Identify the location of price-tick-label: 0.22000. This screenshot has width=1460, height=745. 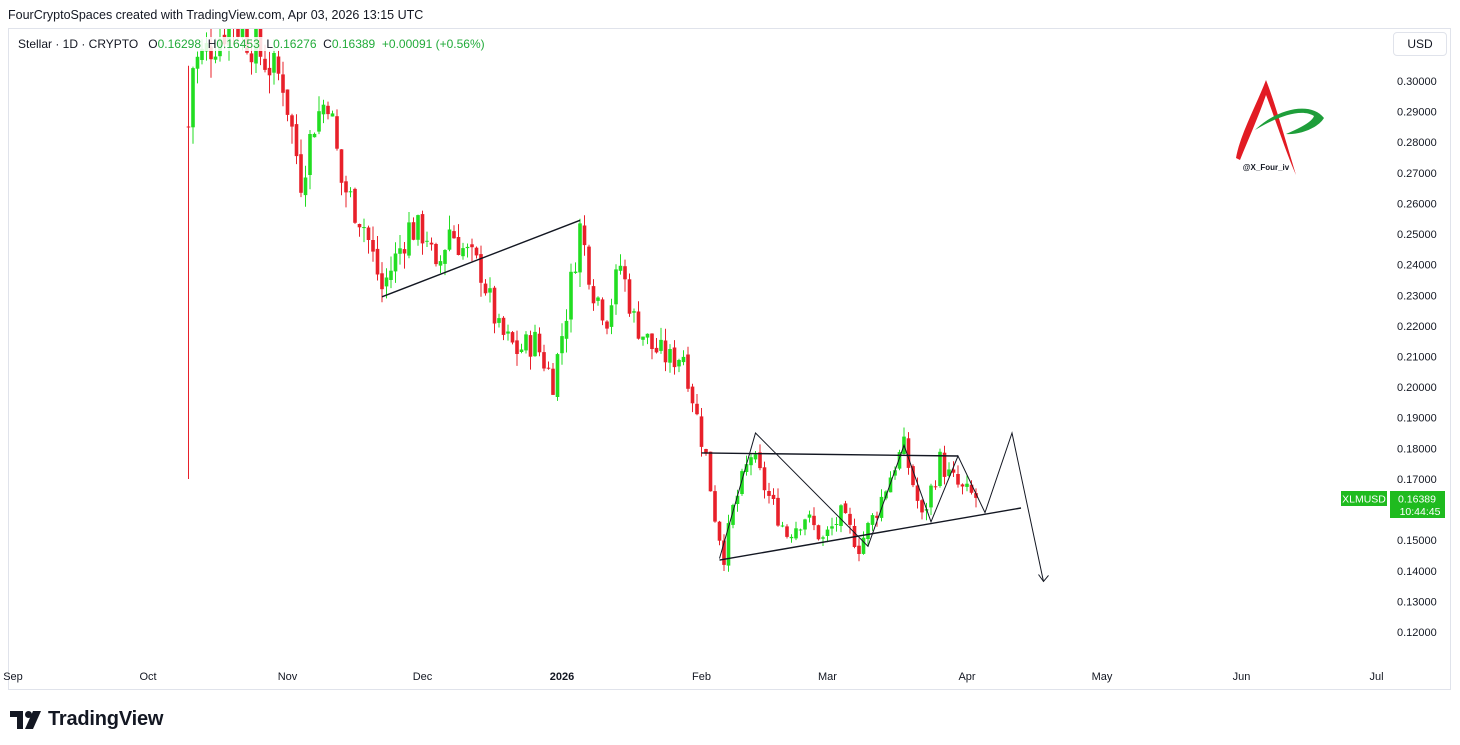
(1417, 327).